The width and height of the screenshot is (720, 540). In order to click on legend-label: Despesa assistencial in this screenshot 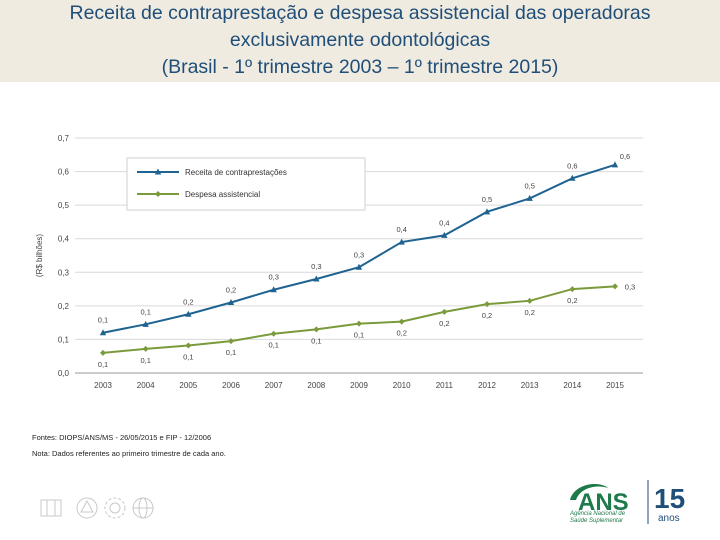, I will do `click(222, 194)`.